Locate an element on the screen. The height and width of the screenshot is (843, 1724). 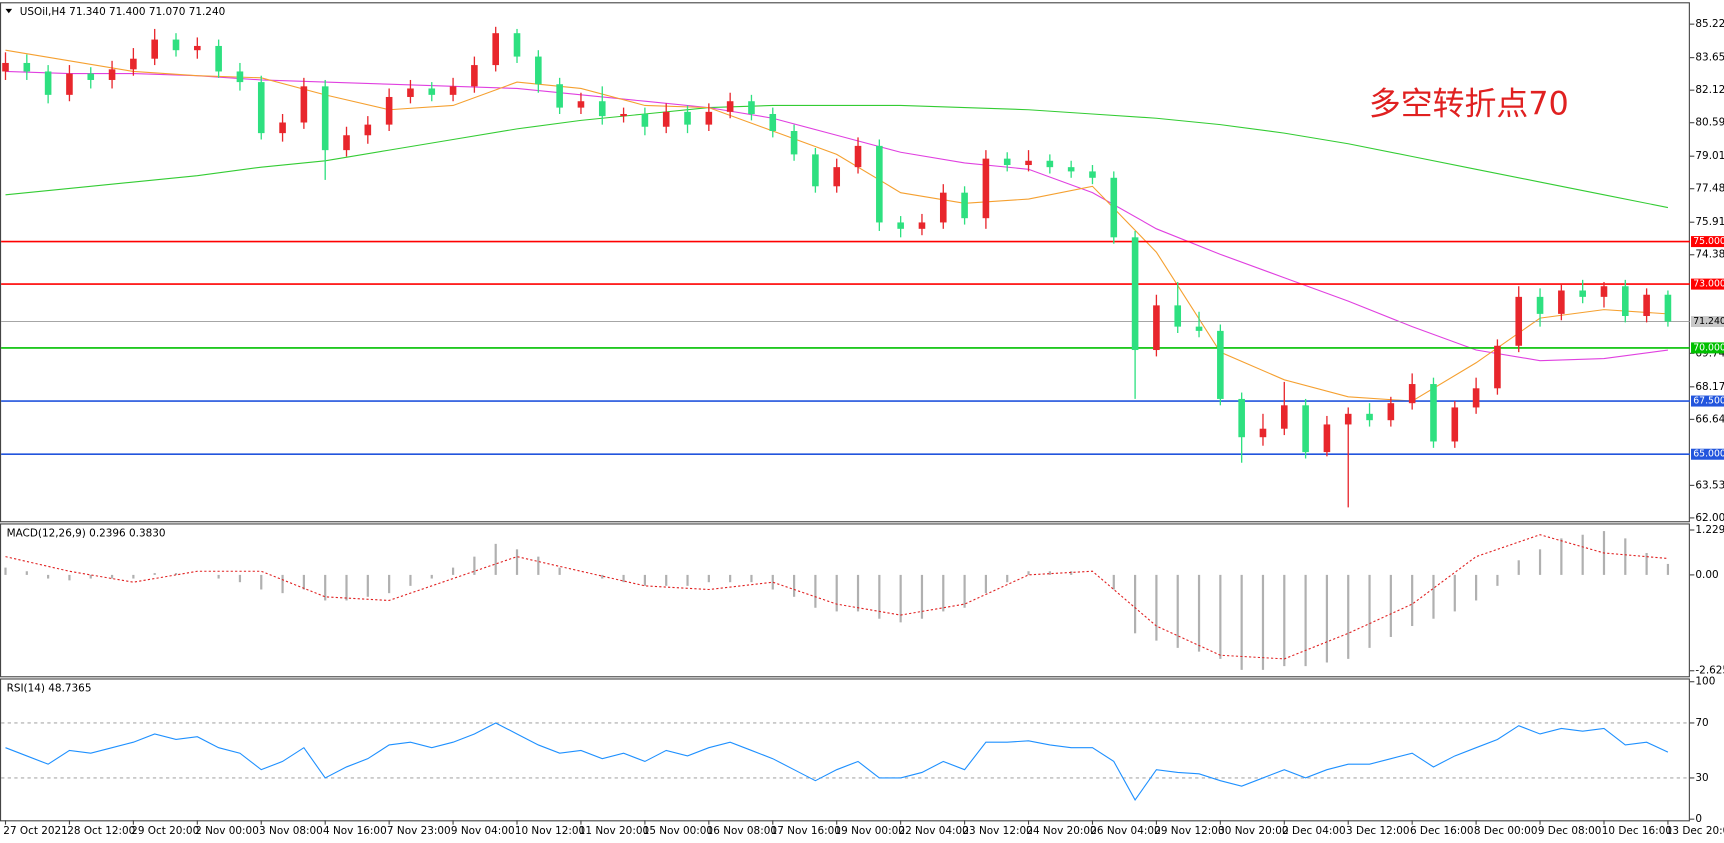
level-label: 75.000 is located at coordinates (1708, 241).